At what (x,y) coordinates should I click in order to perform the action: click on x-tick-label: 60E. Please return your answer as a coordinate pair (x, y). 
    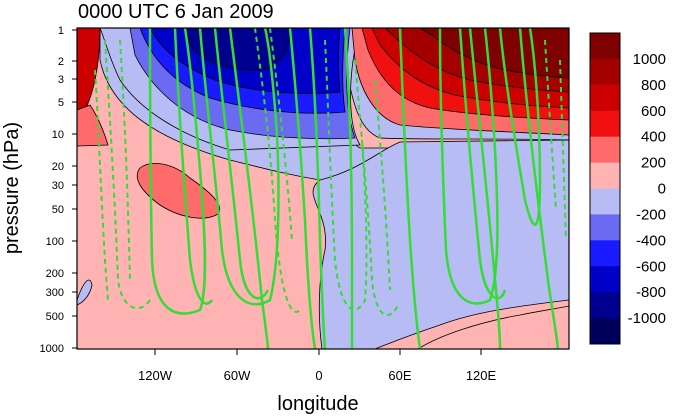
    Looking at the image, I should click on (399, 375).